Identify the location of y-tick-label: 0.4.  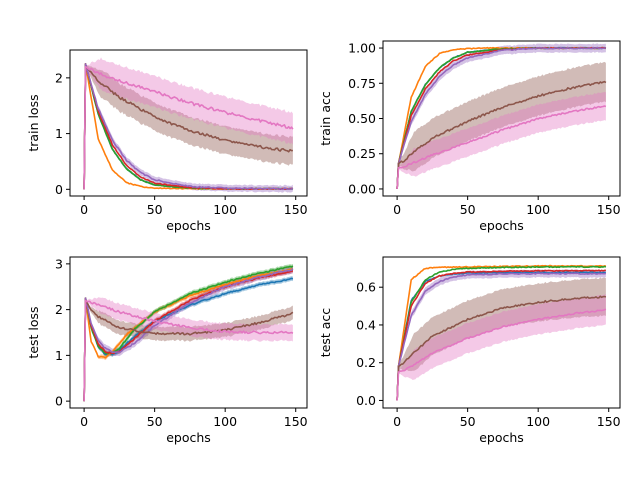
(366, 324).